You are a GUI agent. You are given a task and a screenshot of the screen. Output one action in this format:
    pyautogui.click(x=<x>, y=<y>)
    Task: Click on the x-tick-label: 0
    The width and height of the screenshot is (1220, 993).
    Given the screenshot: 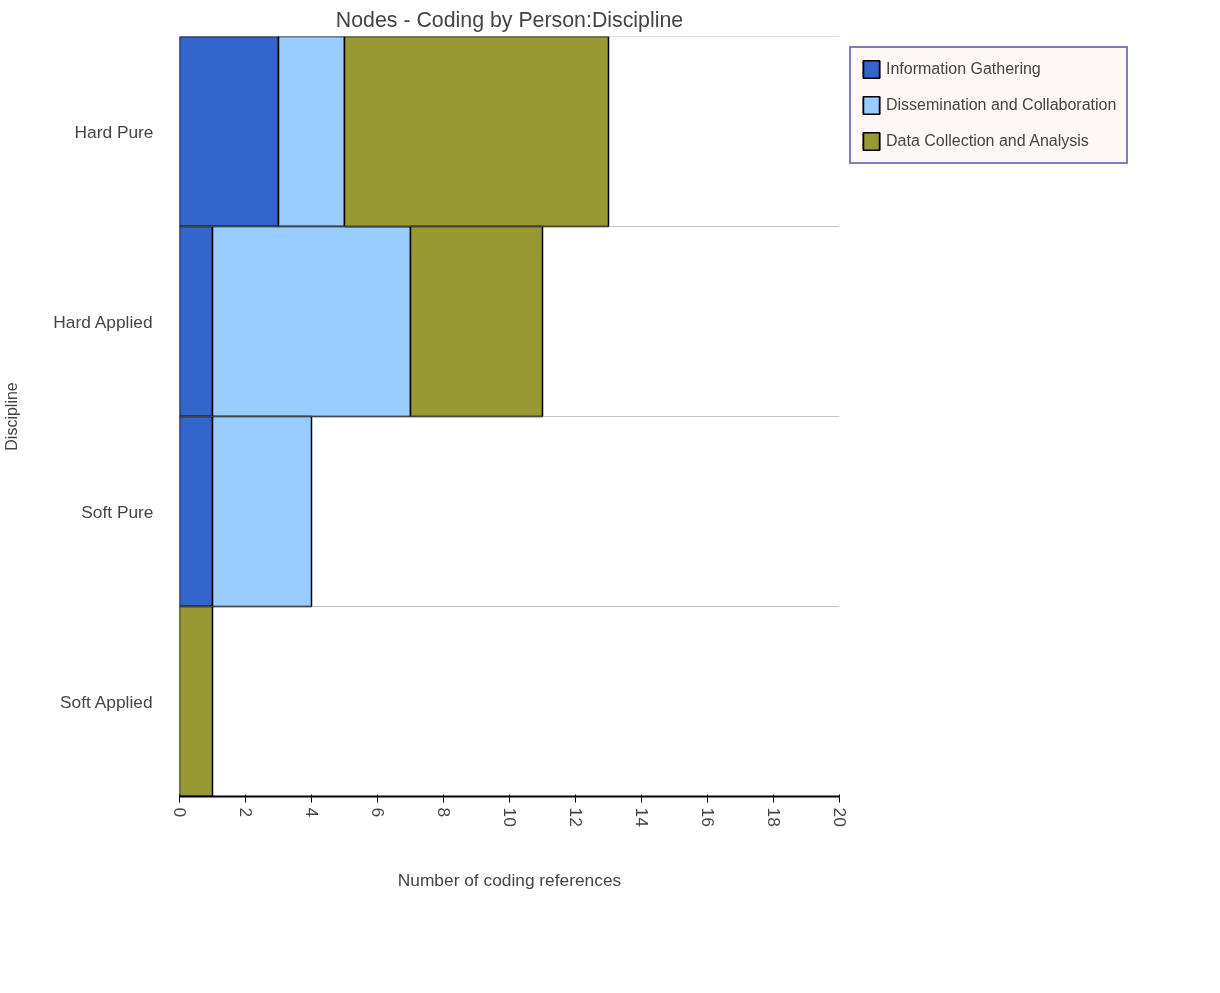 What is the action you would take?
    pyautogui.click(x=179, y=812)
    